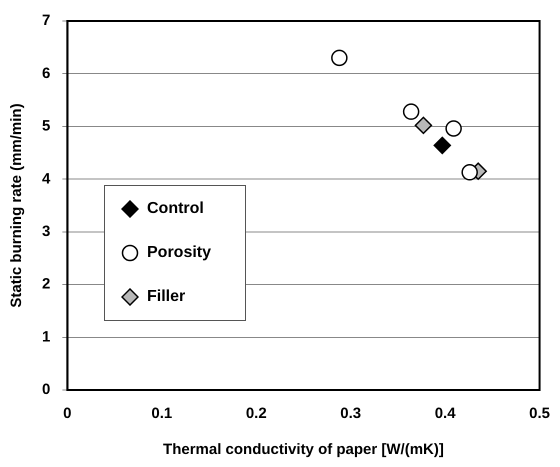 This screenshot has height=467, width=560. Describe the element at coordinates (46, 73) in the screenshot. I see `y-tick-label: 6` at that location.